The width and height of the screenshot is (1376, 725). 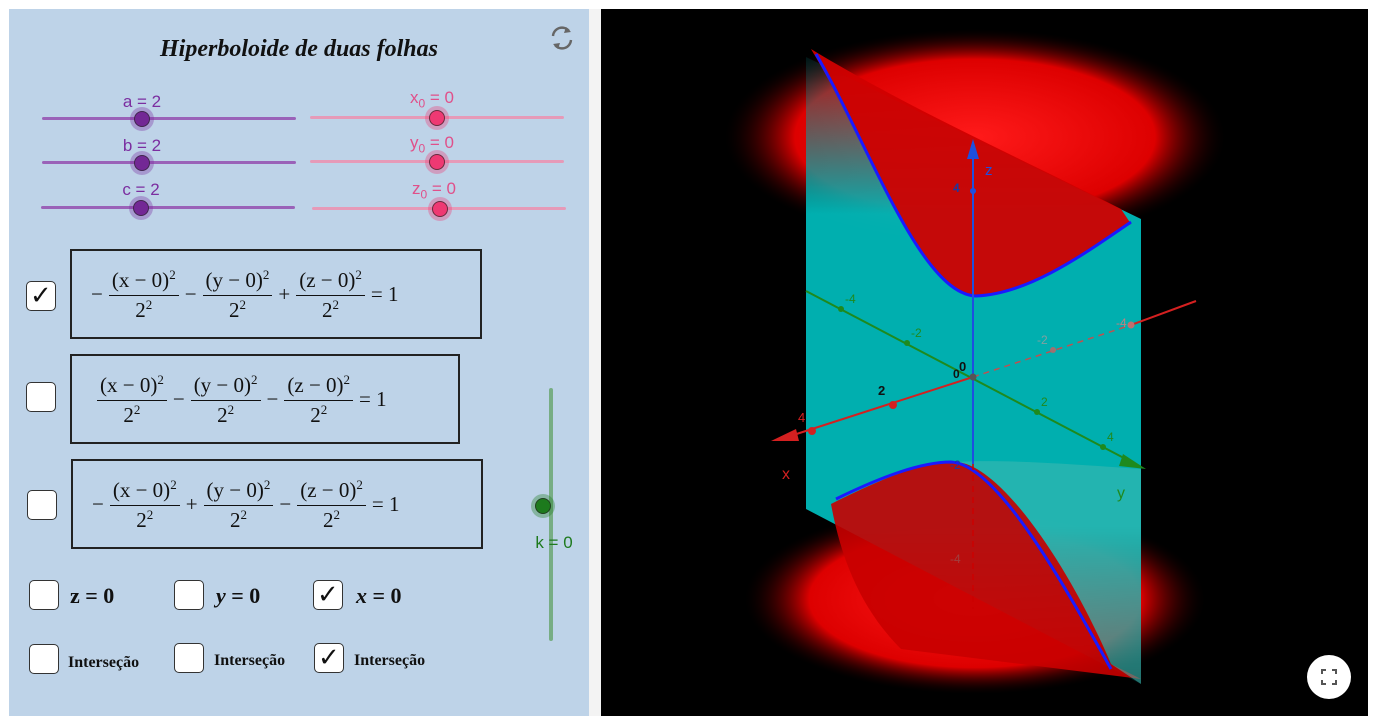 I want to click on intersection-curve-bottom, so click(x=974, y=565).